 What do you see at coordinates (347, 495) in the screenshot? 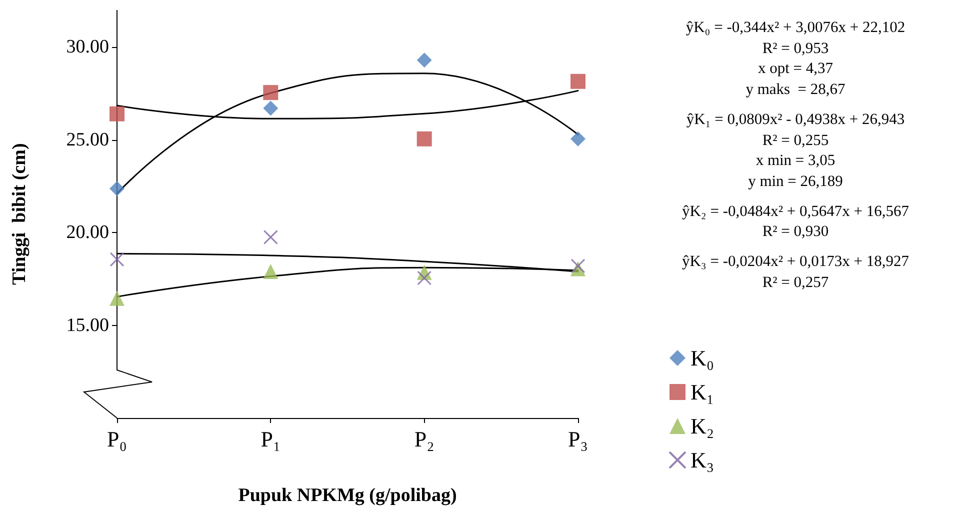
I see `x-axis-title: Pupuk NPKMg (g/polibag)` at bounding box center [347, 495].